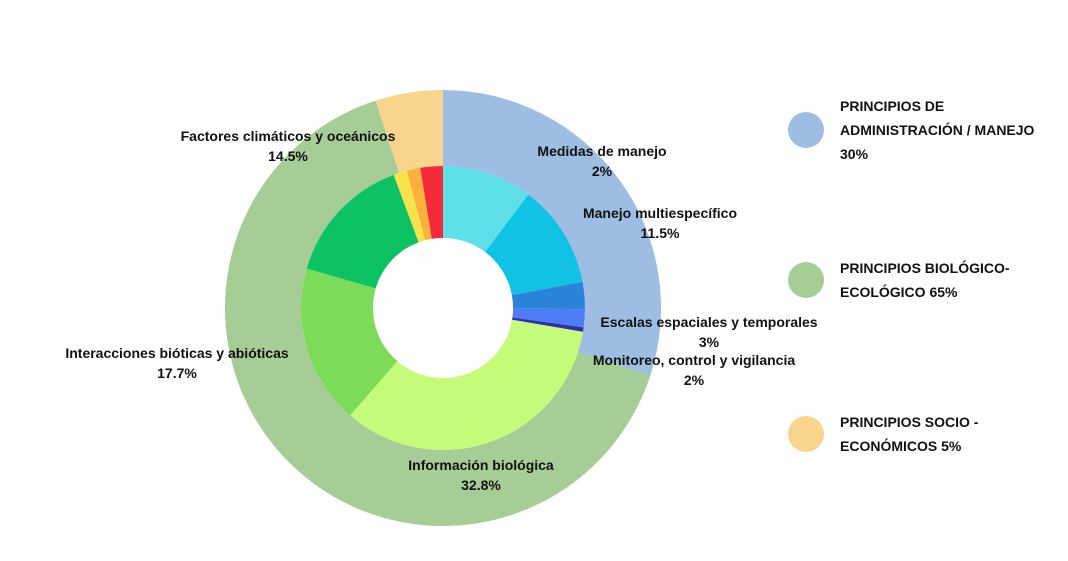 The width and height of the screenshot is (1068, 561). What do you see at coordinates (602, 151) in the screenshot?
I see `label-text: Medidas de manejo` at bounding box center [602, 151].